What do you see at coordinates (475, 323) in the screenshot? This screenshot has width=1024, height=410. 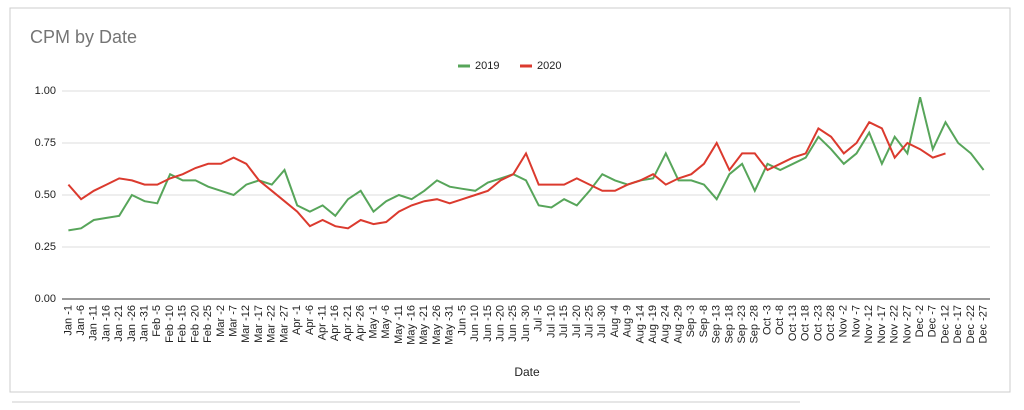 I see `x-tick-label: Jun -10` at bounding box center [475, 323].